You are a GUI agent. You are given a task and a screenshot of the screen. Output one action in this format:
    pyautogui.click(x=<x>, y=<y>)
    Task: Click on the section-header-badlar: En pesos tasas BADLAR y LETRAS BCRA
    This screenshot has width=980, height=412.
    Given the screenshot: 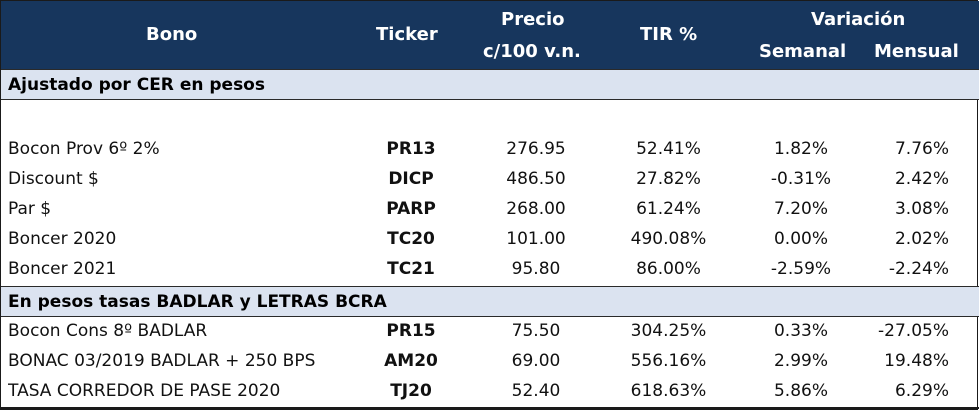 What is the action you would take?
    pyautogui.click(x=490, y=301)
    